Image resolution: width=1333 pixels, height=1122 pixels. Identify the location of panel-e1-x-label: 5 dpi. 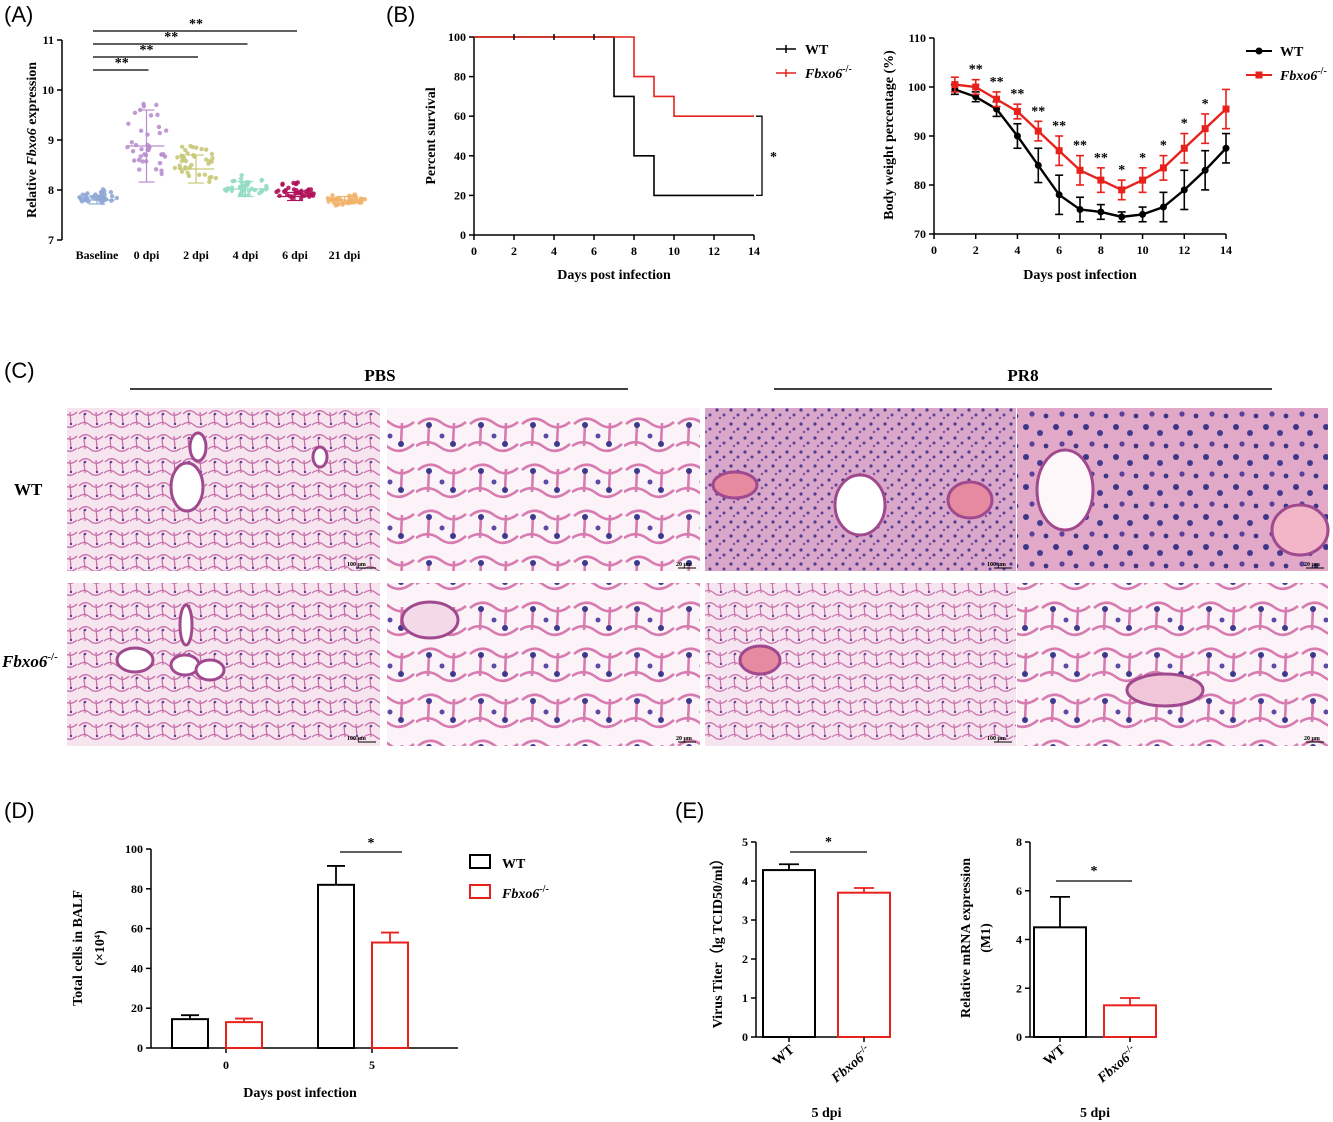
(827, 1113).